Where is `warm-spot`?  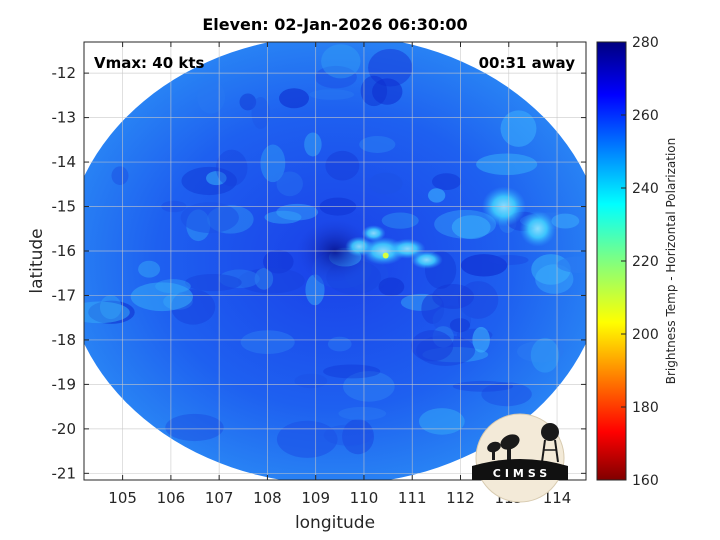 warm-spot is located at coordinates (385, 255).